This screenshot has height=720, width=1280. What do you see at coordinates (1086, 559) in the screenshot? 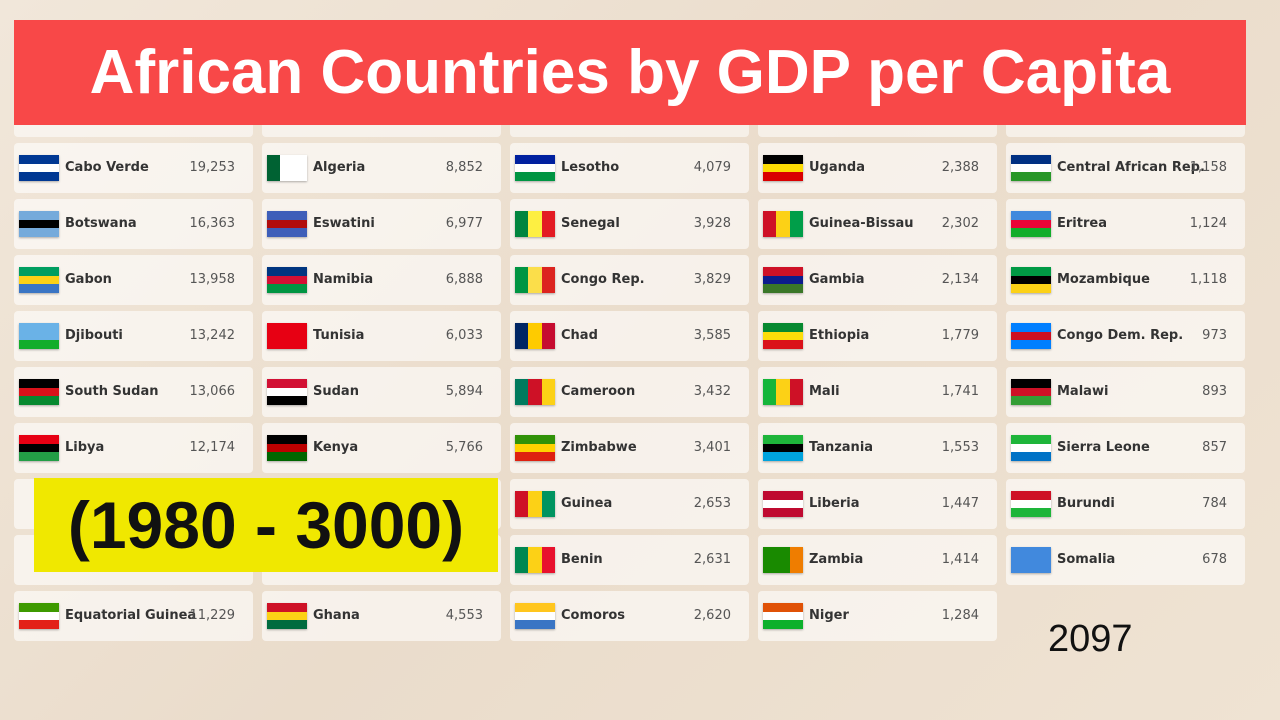
I see `country-name: Somalia` at bounding box center [1086, 559].